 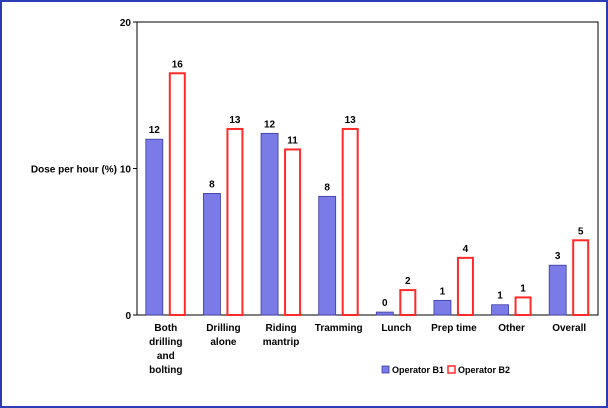 What do you see at coordinates (292, 140) in the screenshot?
I see `data-label: 11` at bounding box center [292, 140].